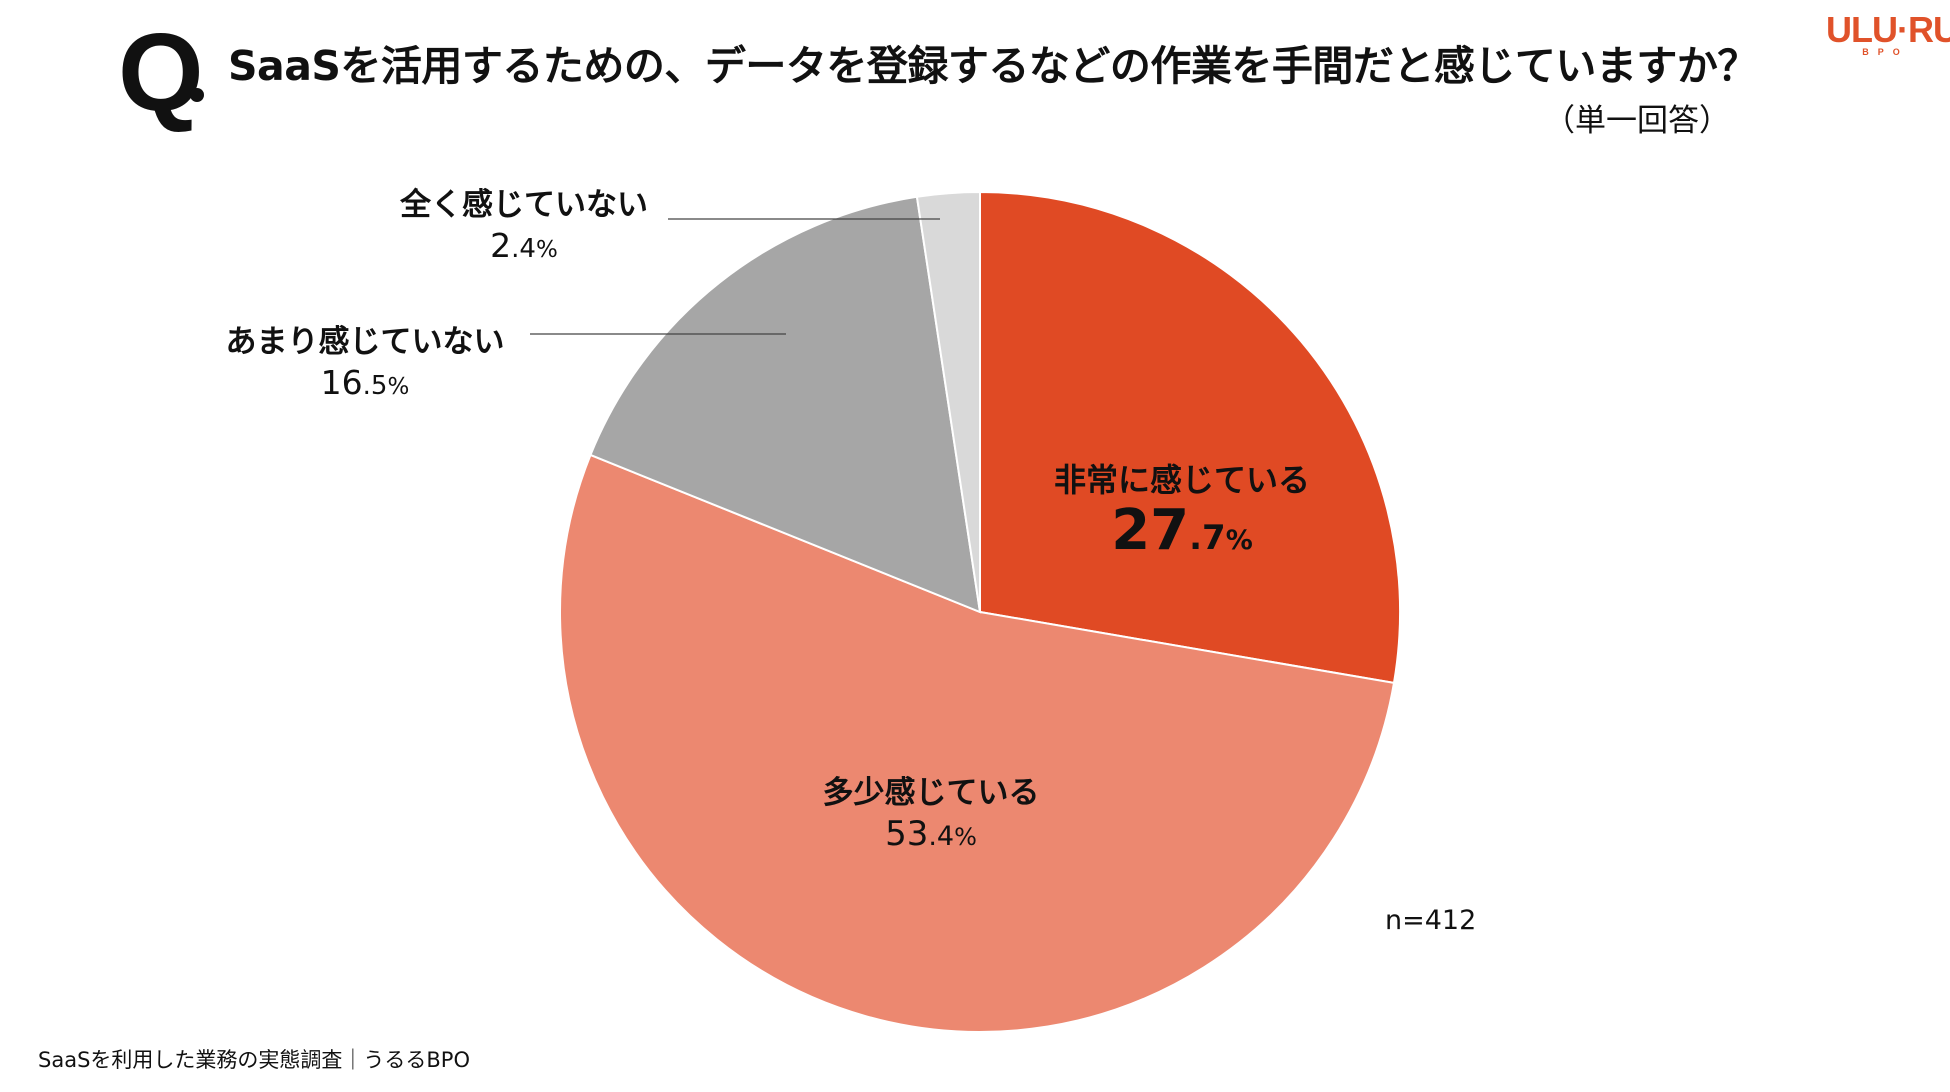 Image resolution: width=1950 pixels, height=1092 pixels. I want to click on sample-size: n=412, so click(1430, 920).